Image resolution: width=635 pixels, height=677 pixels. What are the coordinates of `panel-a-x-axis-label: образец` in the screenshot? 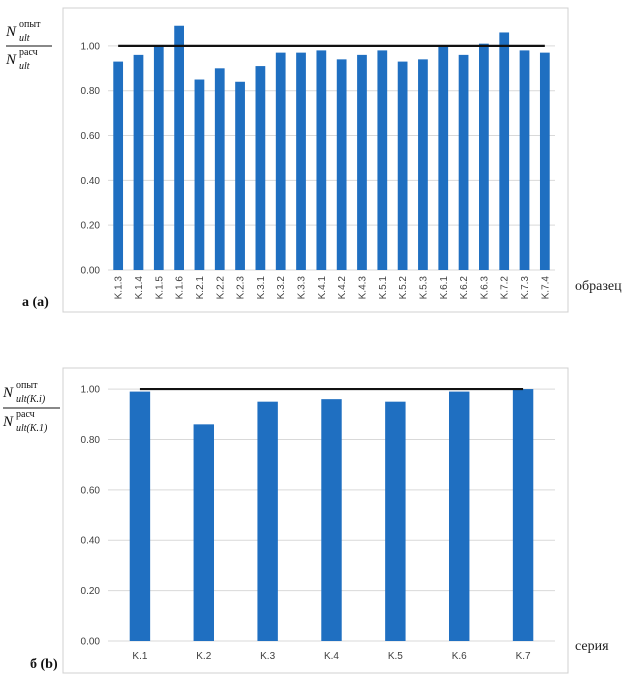 It's located at (598, 286).